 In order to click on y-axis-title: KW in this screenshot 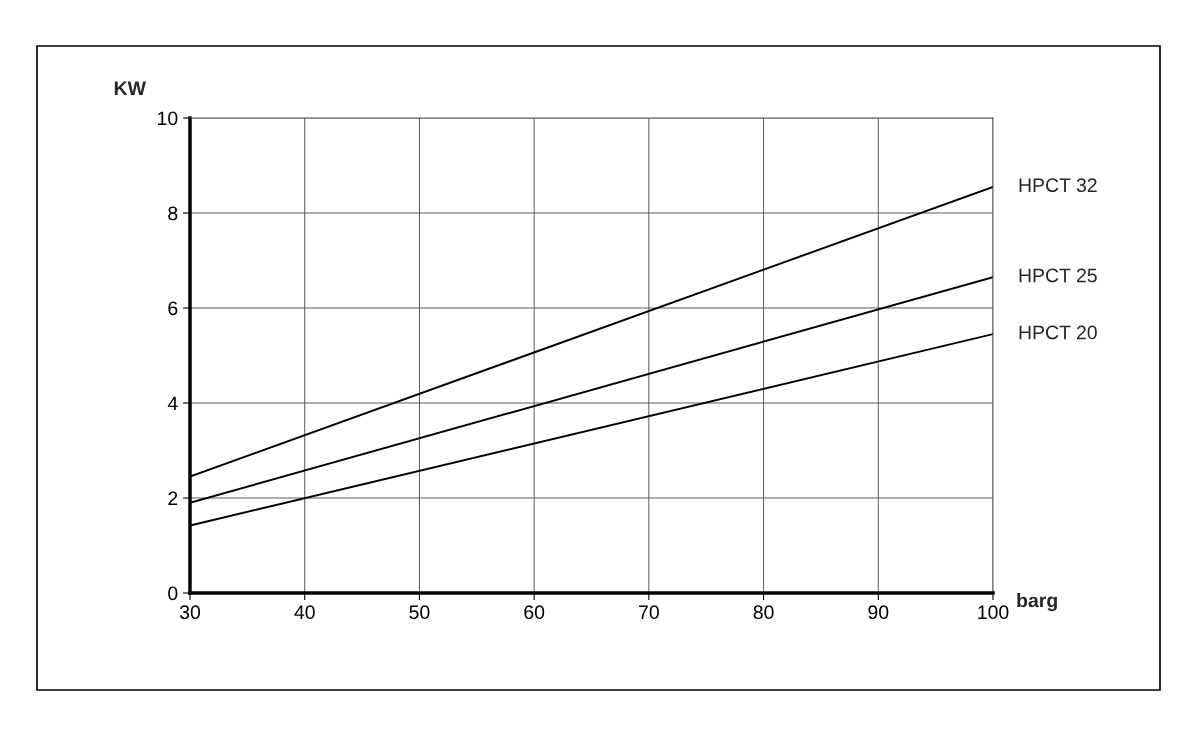, I will do `click(130, 88)`.